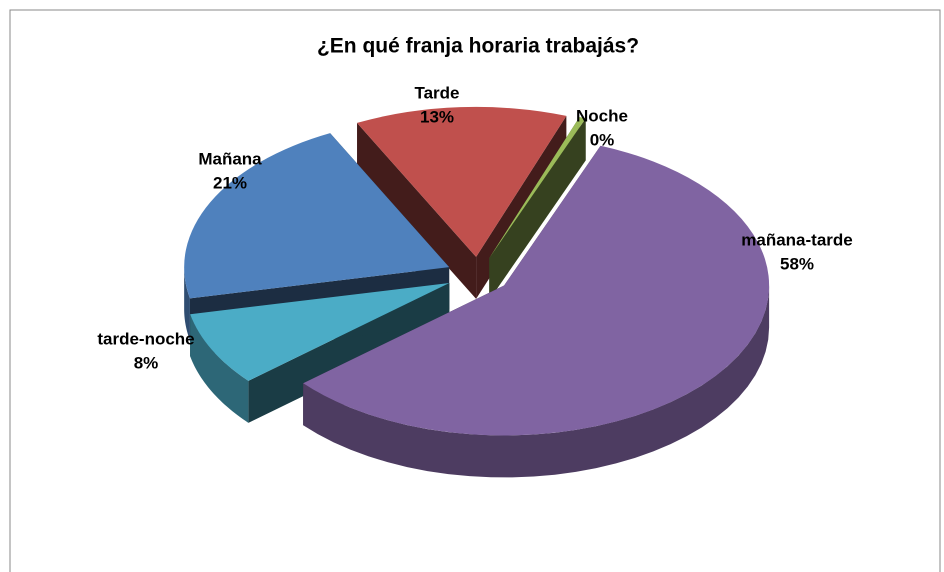 The width and height of the screenshot is (944, 572). Describe the element at coordinates (145, 338) in the screenshot. I see `slice-label: tarde-noche` at that location.